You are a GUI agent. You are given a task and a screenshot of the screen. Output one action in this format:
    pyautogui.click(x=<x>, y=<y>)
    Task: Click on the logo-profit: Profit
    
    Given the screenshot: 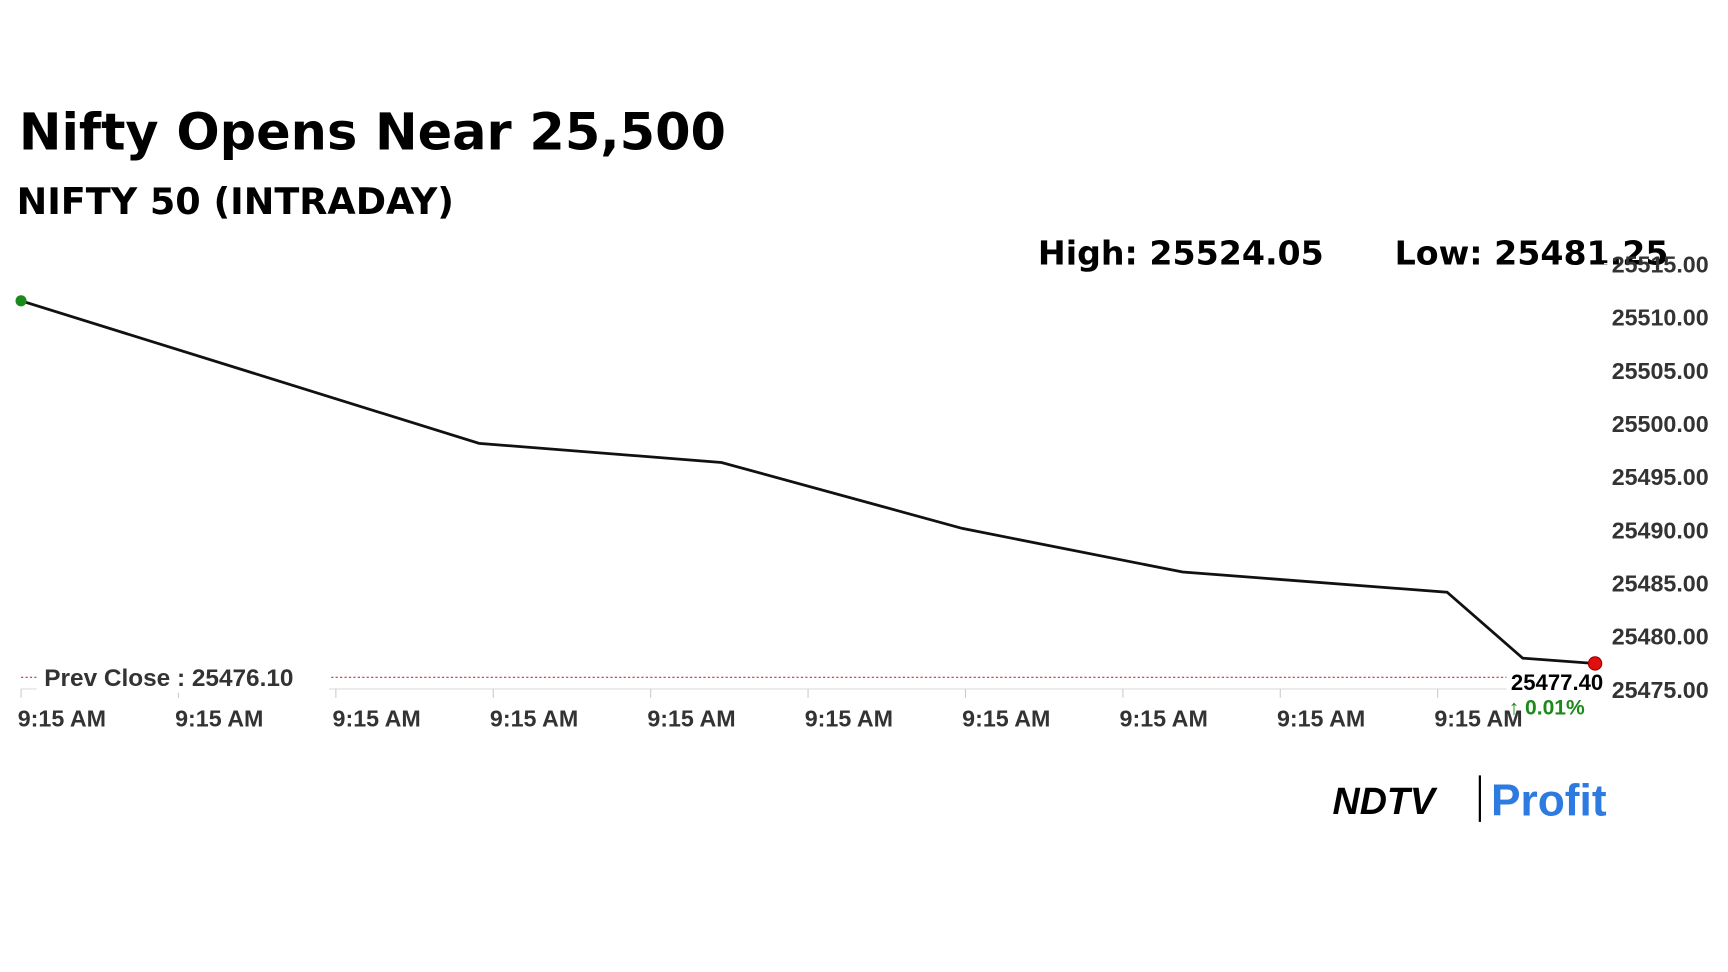 What is the action you would take?
    pyautogui.click(x=1549, y=800)
    